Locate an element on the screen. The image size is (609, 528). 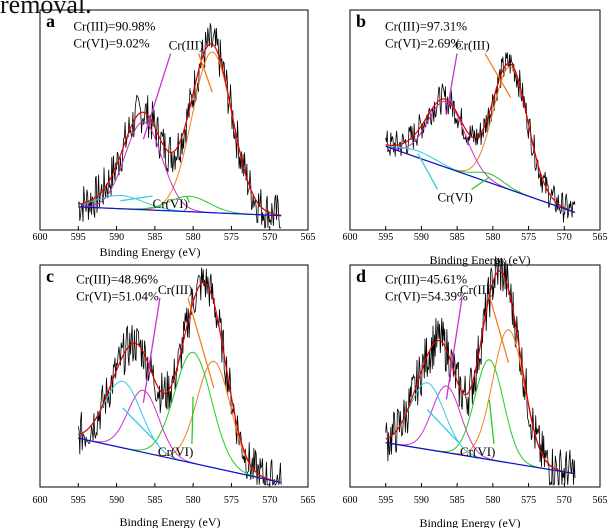
percentage-annotation: Cr(VI)=54.39% is located at coordinates (426, 295).